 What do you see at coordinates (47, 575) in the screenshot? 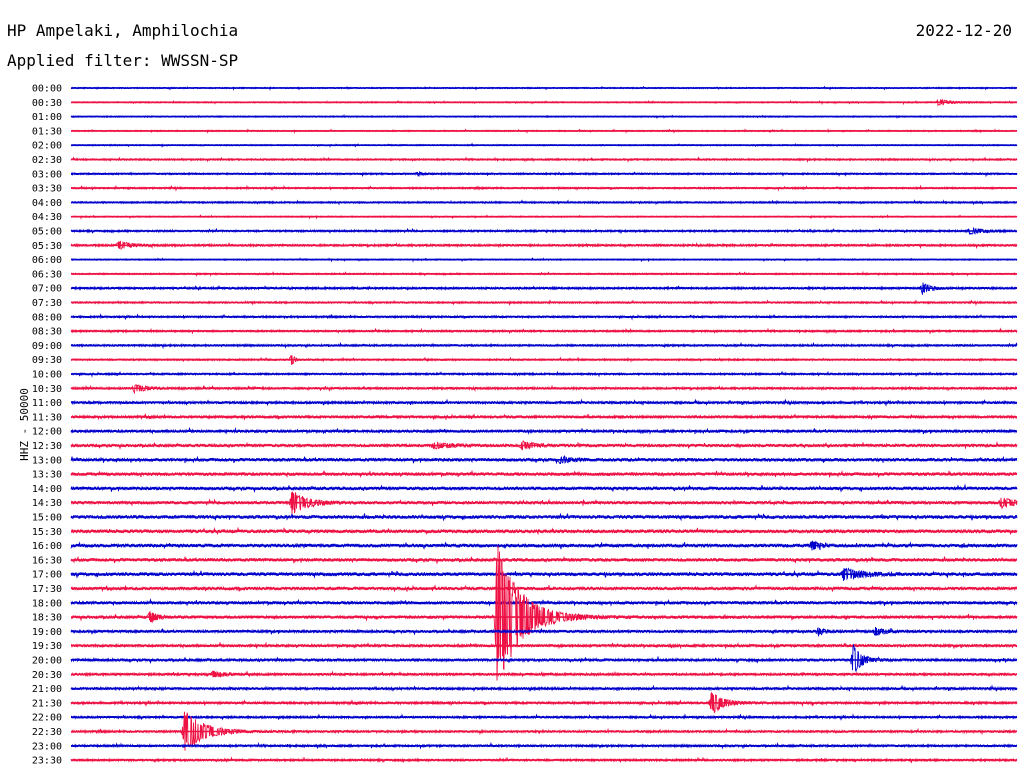
I see `time-tick-label: 17:00` at bounding box center [47, 575].